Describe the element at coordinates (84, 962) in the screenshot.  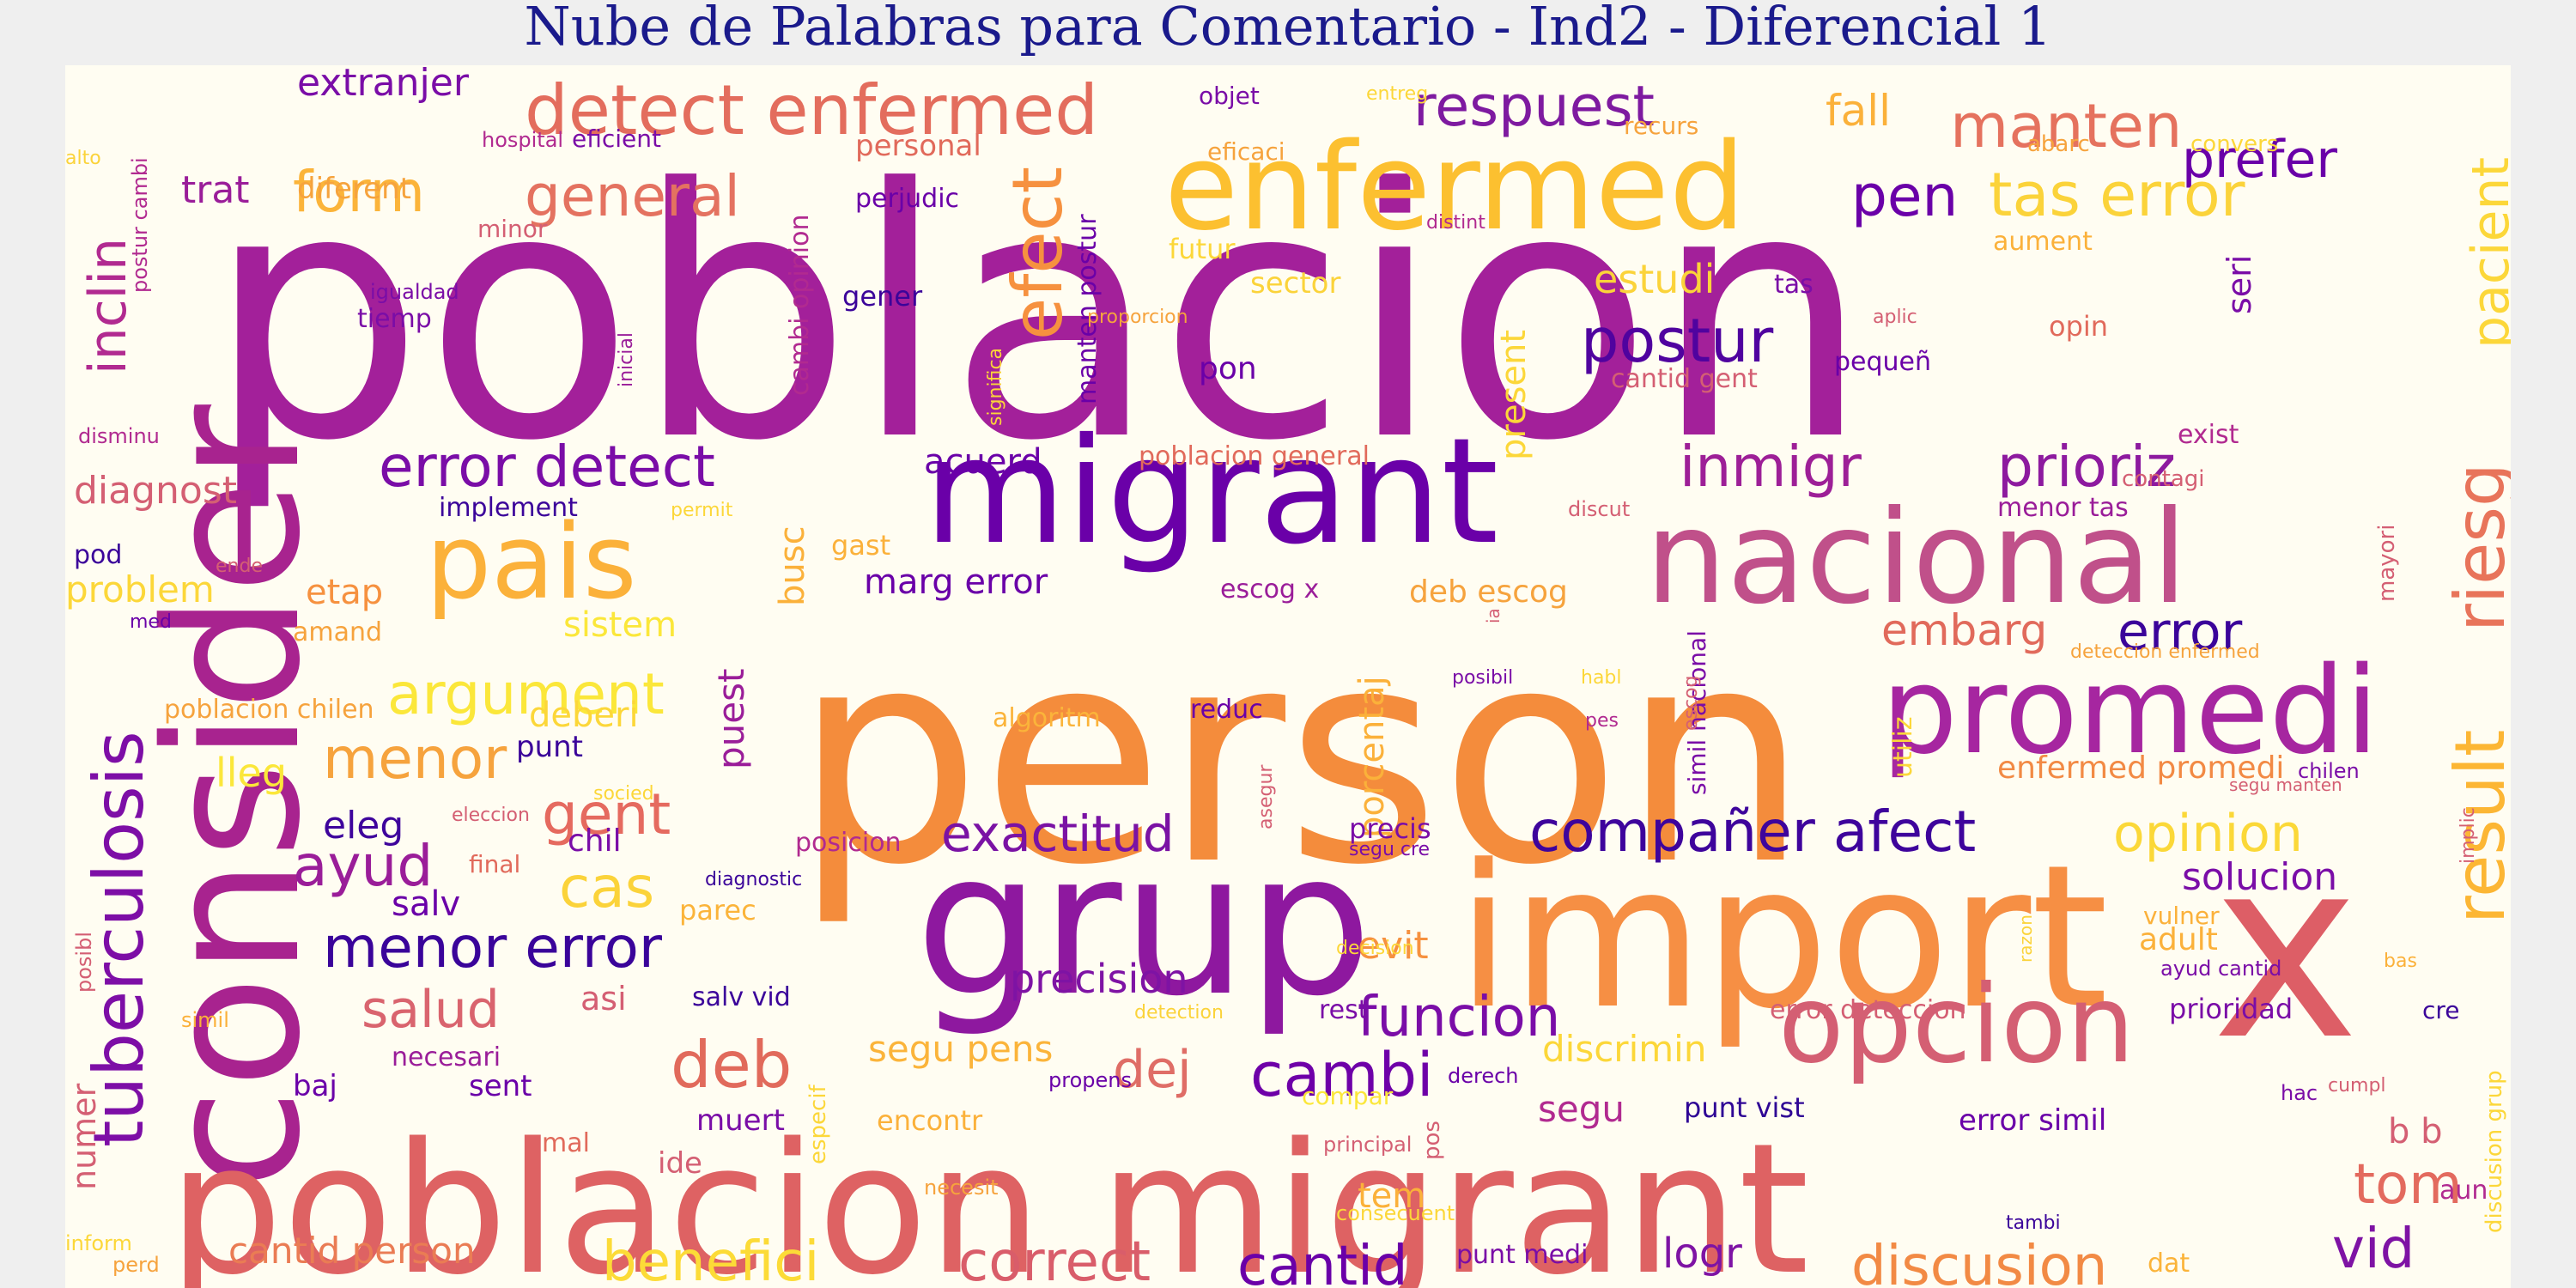
I see `word-posibl: posibl` at that location.